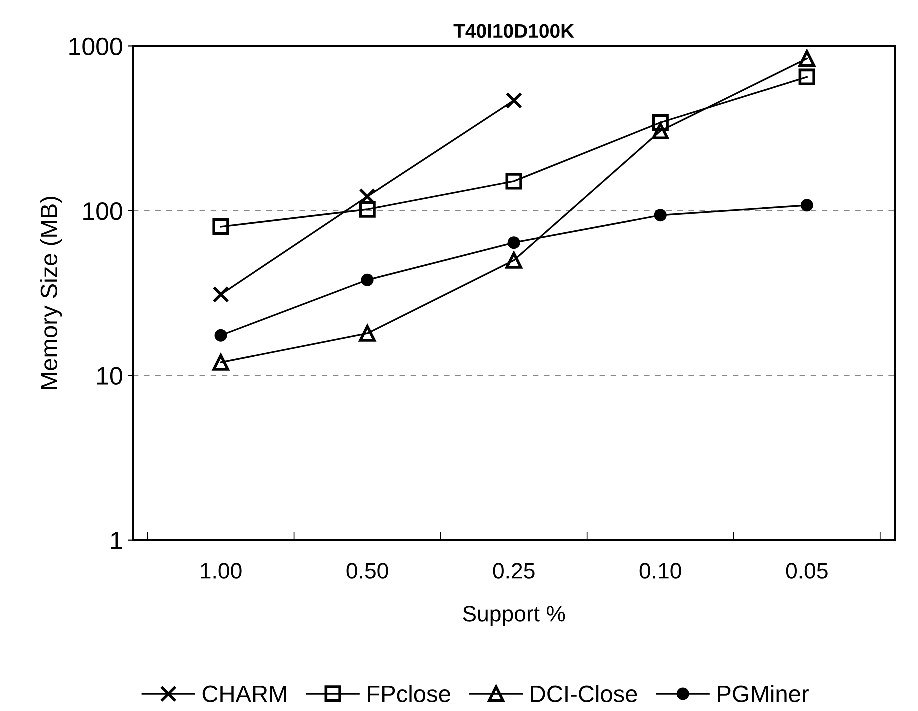  What do you see at coordinates (514, 31) in the screenshot?
I see `chart-title: T40I10D100K` at bounding box center [514, 31].